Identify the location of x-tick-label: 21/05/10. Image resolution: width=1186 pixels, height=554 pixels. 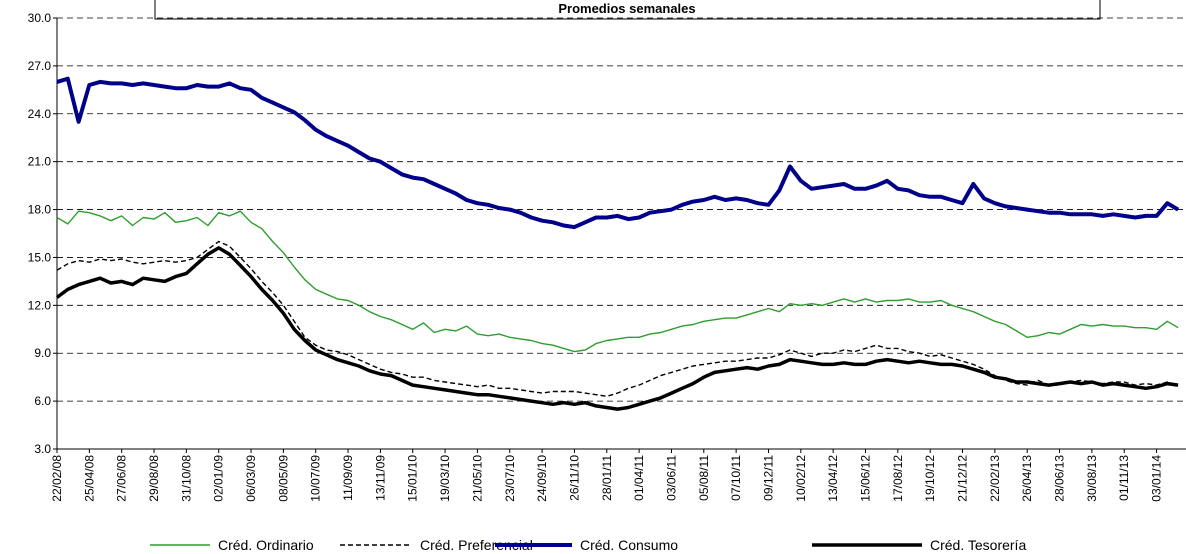
(477, 478).